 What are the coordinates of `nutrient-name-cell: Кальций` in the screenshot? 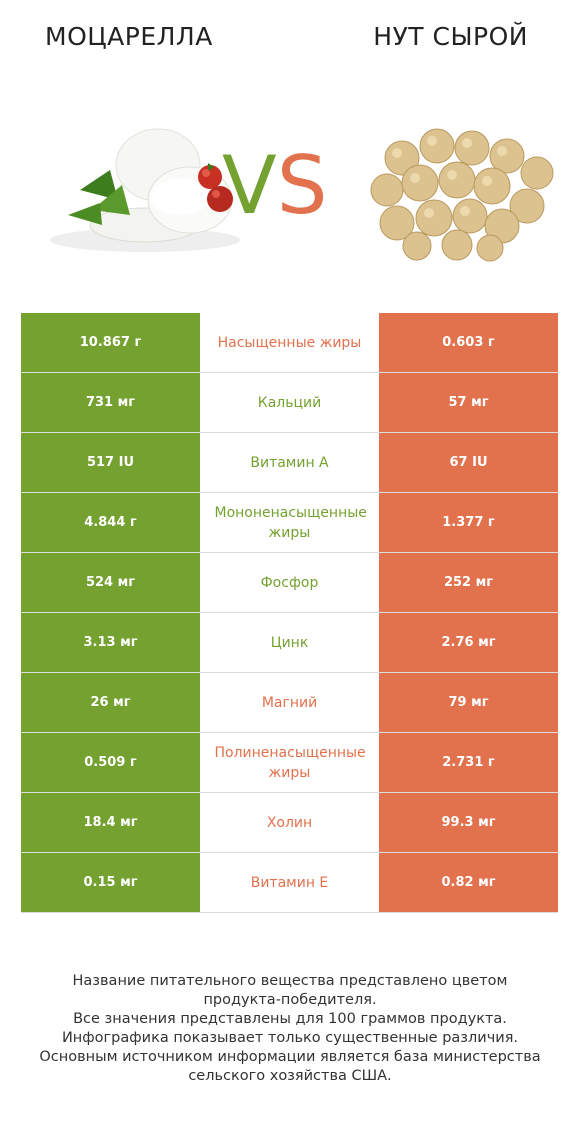 It's located at (289, 402).